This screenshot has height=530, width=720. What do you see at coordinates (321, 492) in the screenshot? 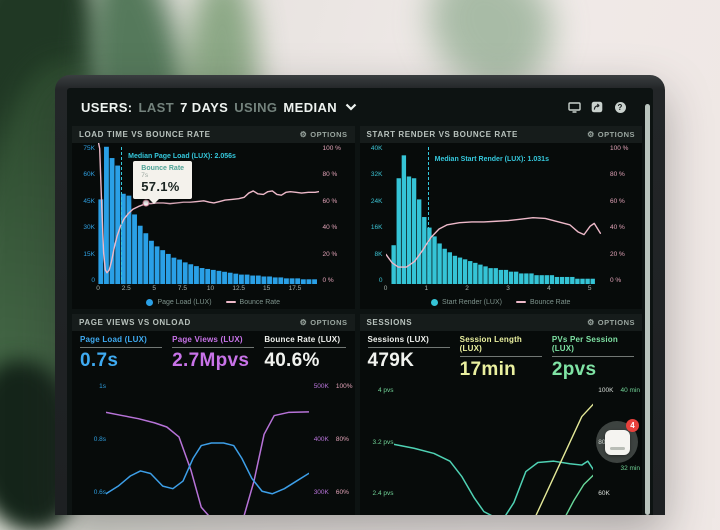
I see `tick-label: 300K` at bounding box center [321, 492].